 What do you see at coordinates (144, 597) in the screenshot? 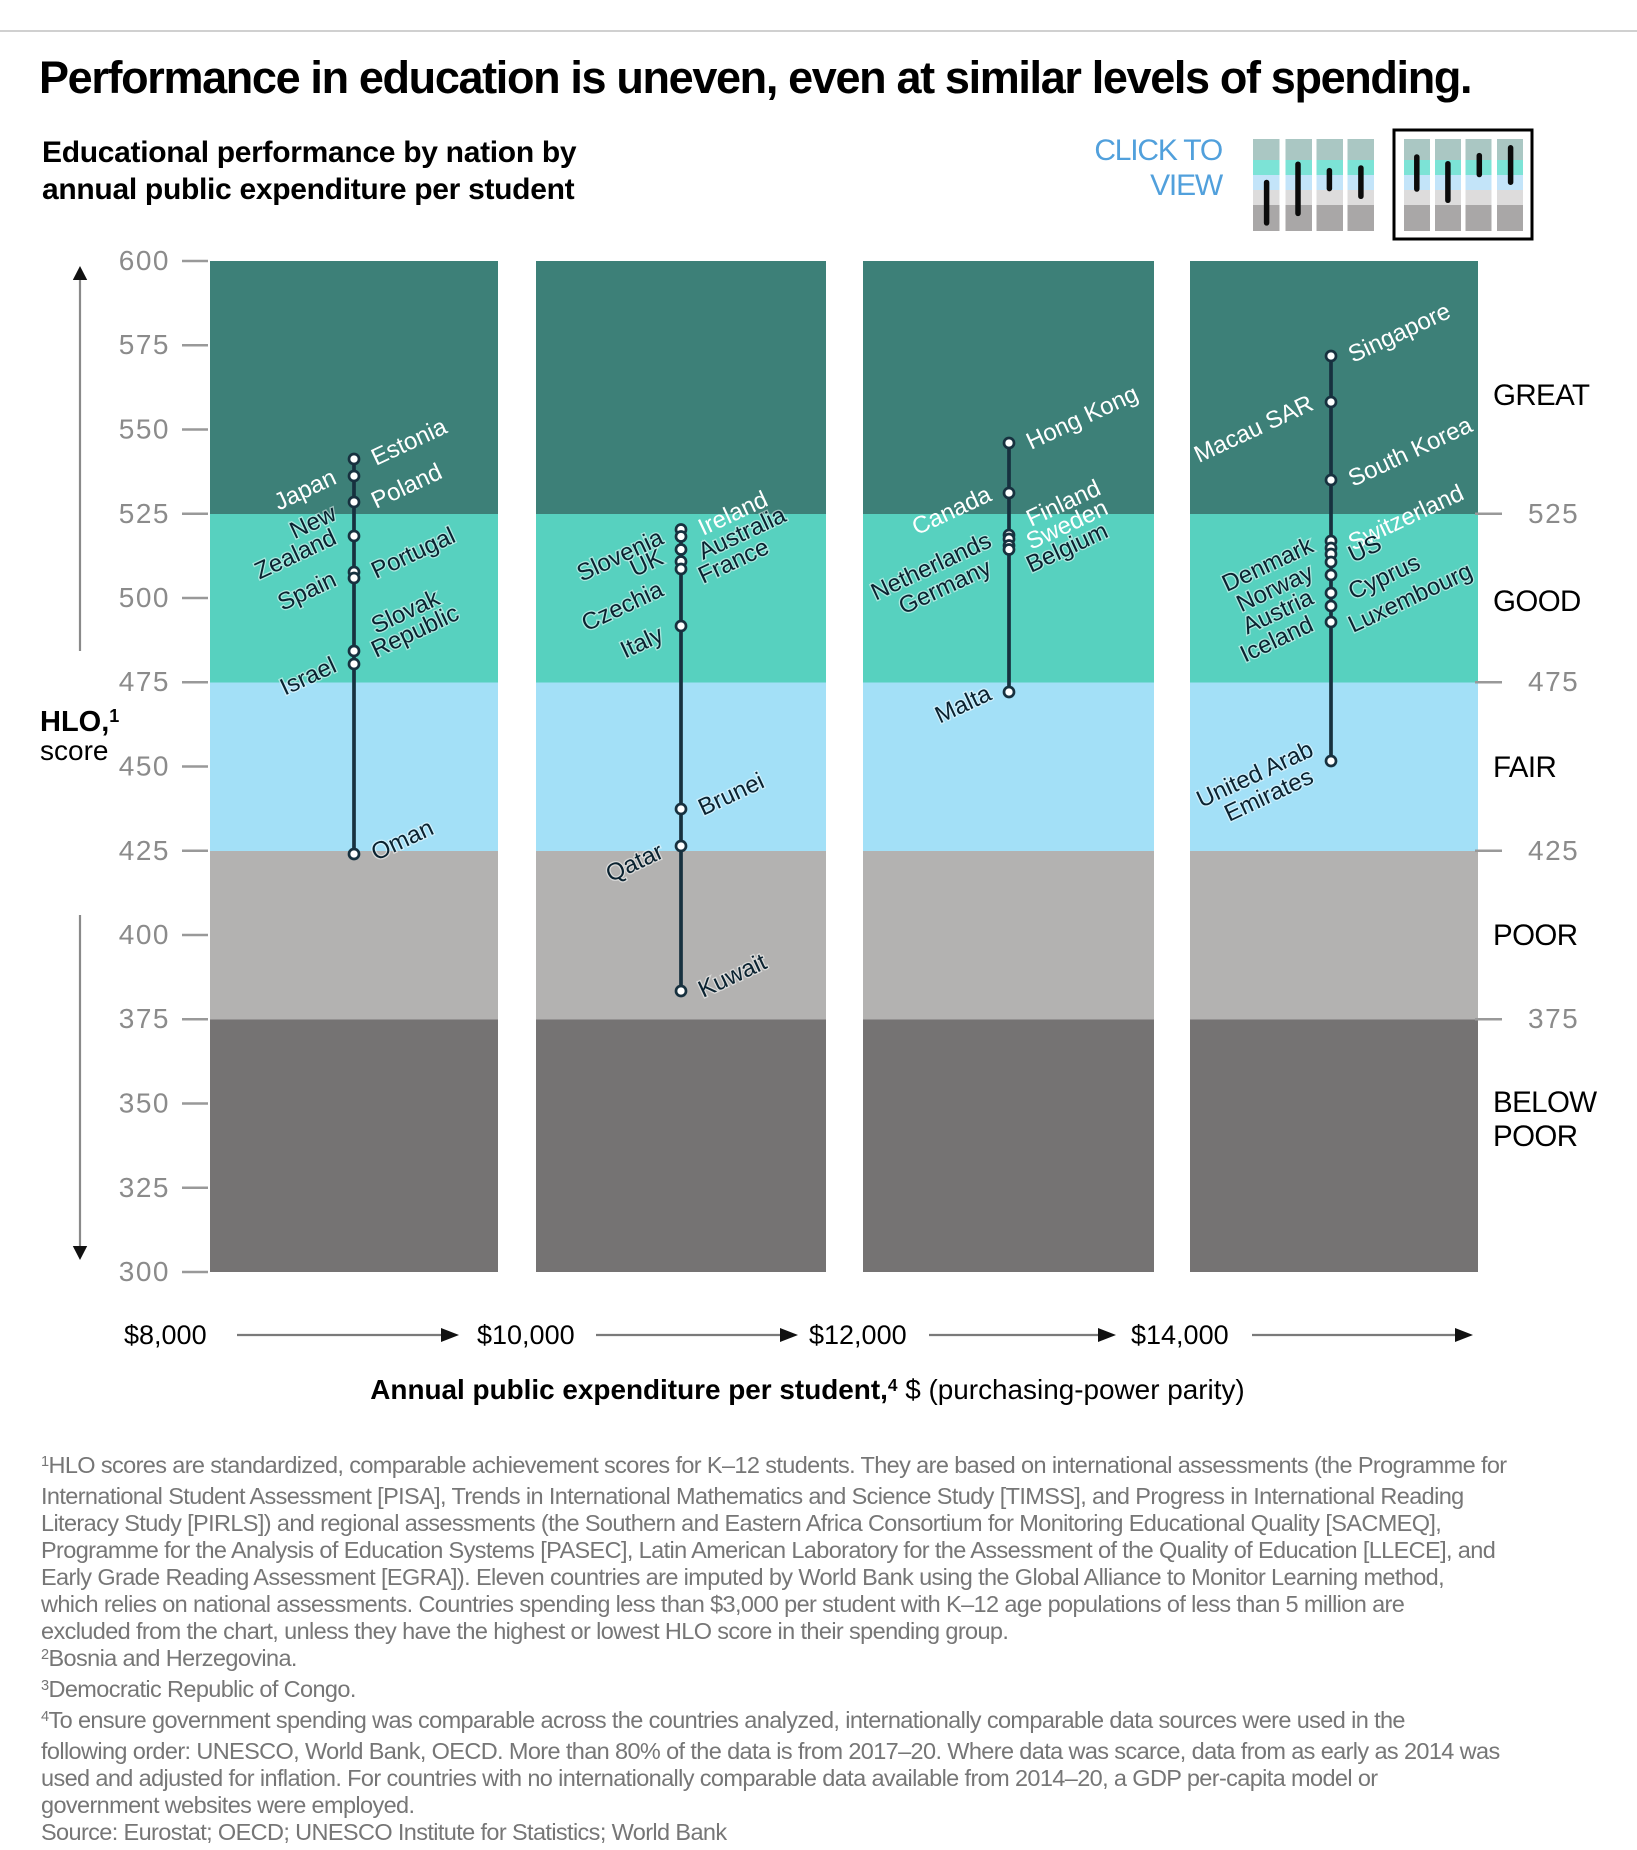
I see `svg-text: 500` at bounding box center [144, 597].